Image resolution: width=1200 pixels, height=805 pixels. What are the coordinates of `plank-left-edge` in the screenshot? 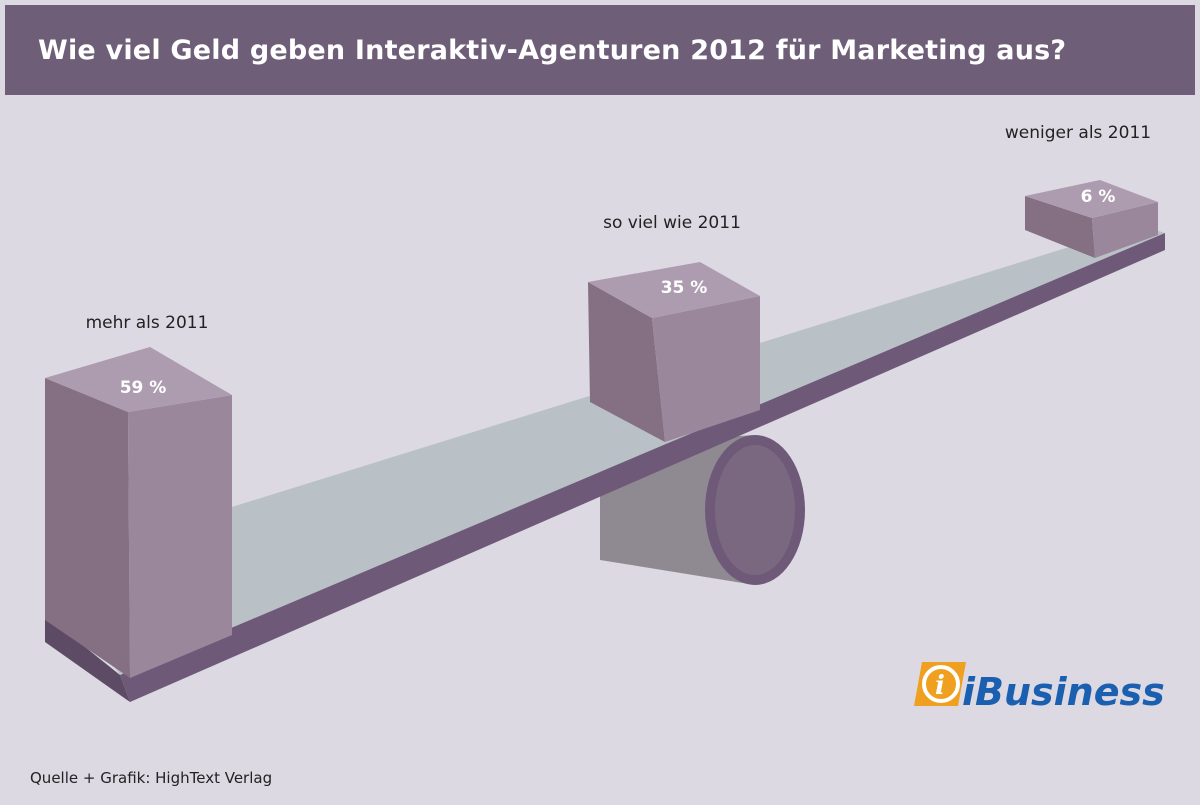 It's located at (87, 658).